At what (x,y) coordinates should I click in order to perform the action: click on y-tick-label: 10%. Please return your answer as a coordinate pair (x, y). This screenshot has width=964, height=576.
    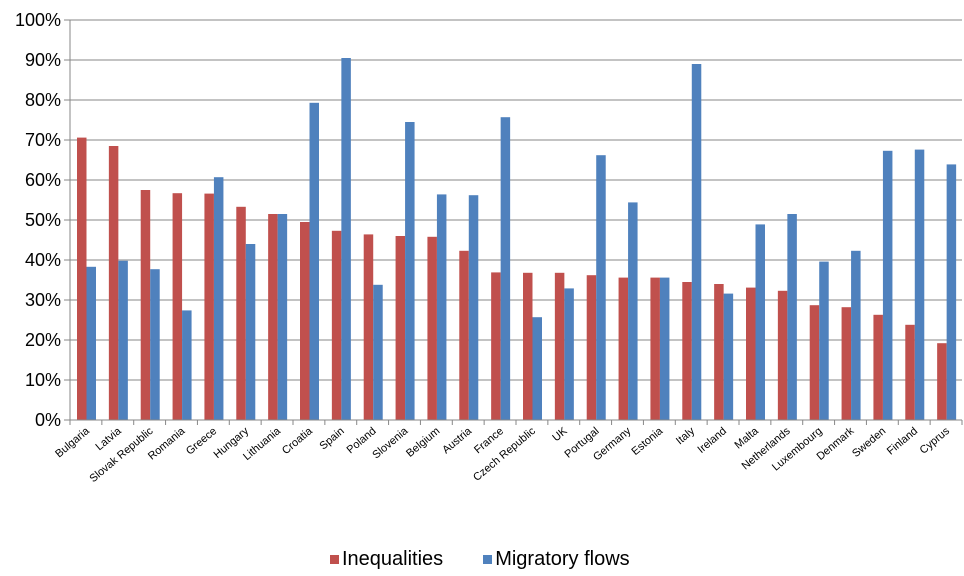
    Looking at the image, I should click on (43, 380).